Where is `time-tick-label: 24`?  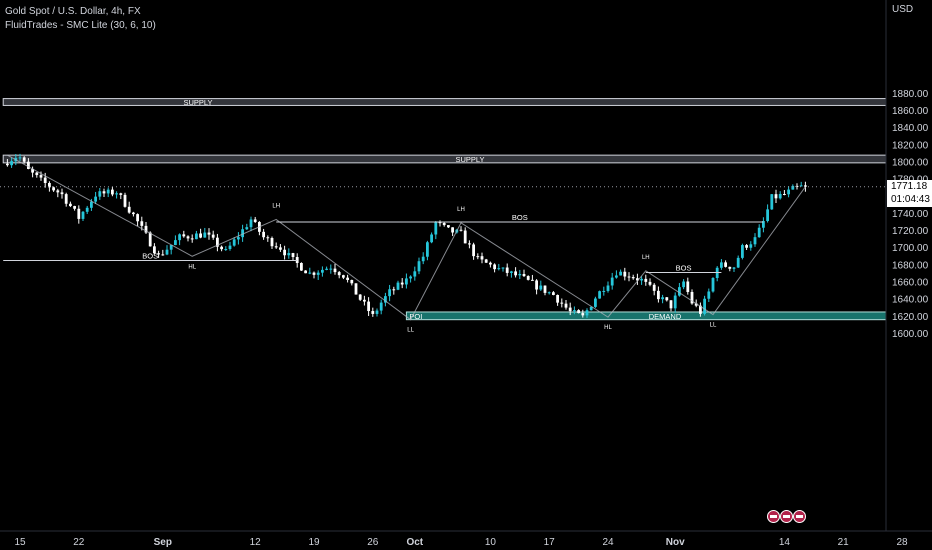 time-tick-label: 24 is located at coordinates (608, 542).